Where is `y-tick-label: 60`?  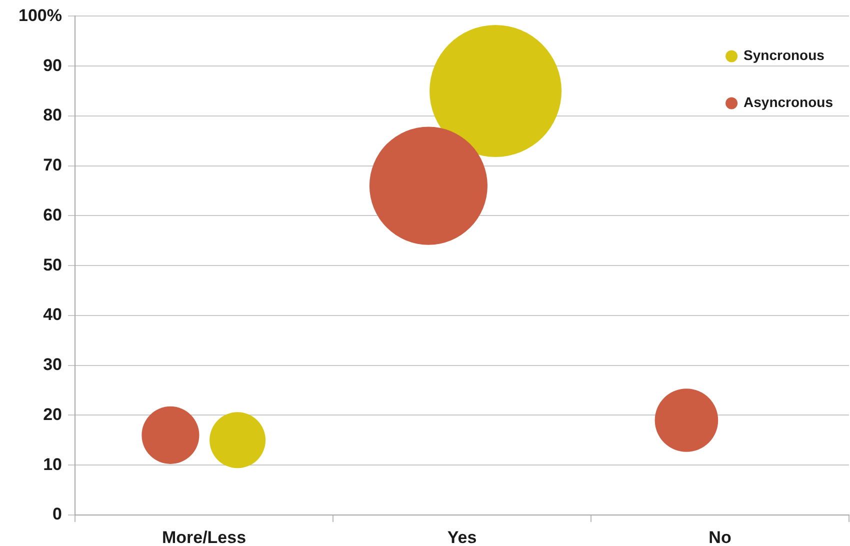
y-tick-label: 60 is located at coordinates (52, 214).